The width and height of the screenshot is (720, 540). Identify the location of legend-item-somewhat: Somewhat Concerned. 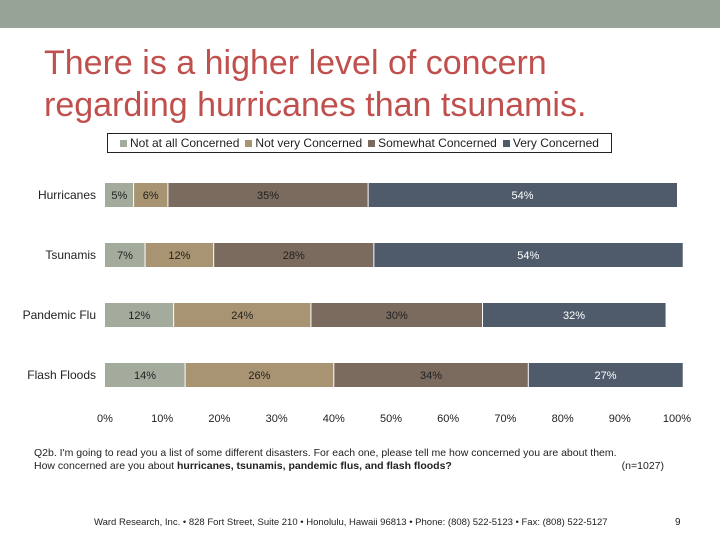
(432, 143).